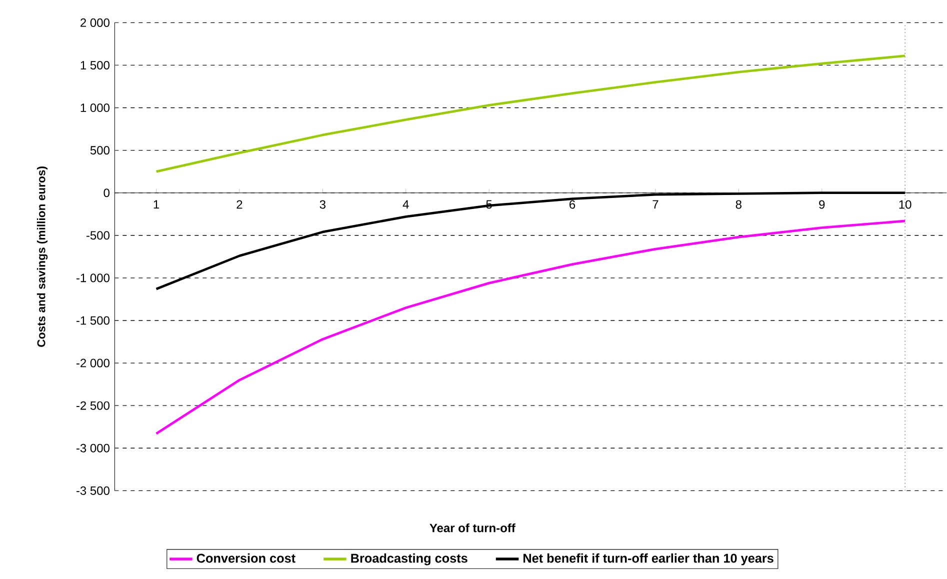 This screenshot has height=579, width=947. Describe the element at coordinates (100, 150) in the screenshot. I see `y-tick-label: 500` at that location.